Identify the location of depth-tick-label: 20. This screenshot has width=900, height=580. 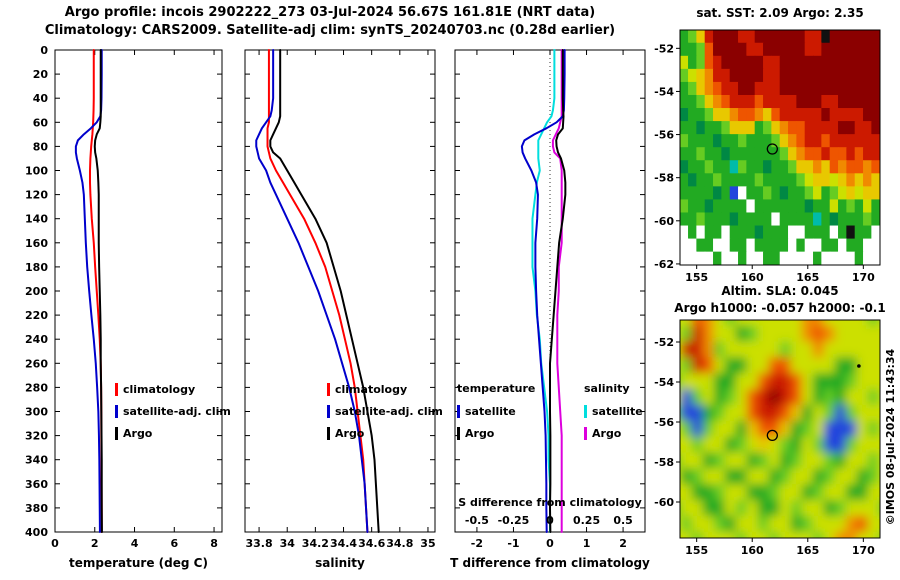
(41, 74).